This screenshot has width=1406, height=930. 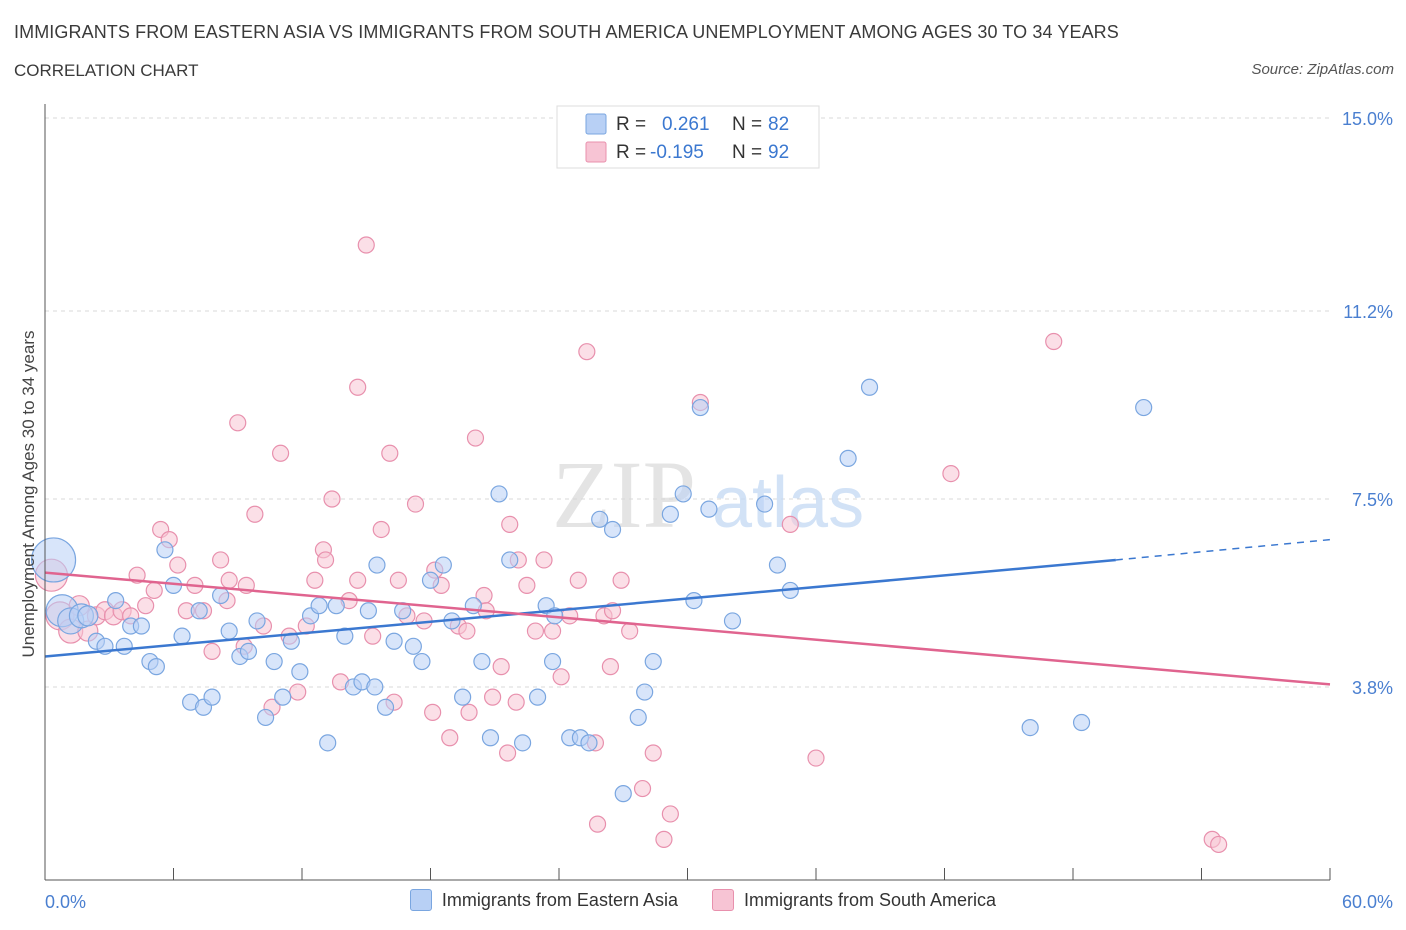 I want to click on stats-n-label: N =, so click(x=747, y=152).